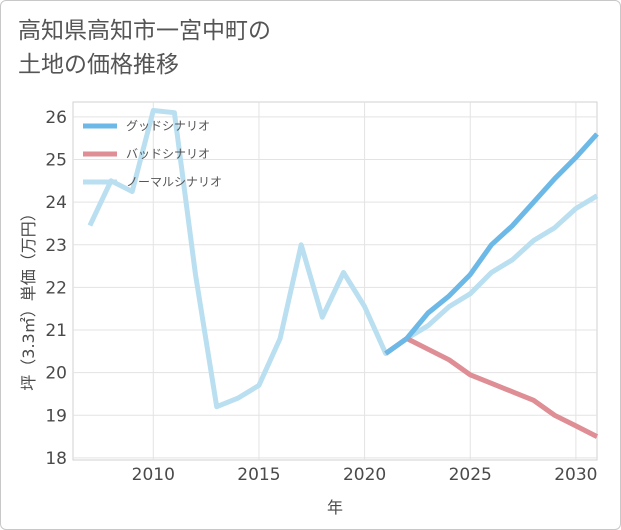  I want to click on y-tick-label: 18, so click(56, 459).